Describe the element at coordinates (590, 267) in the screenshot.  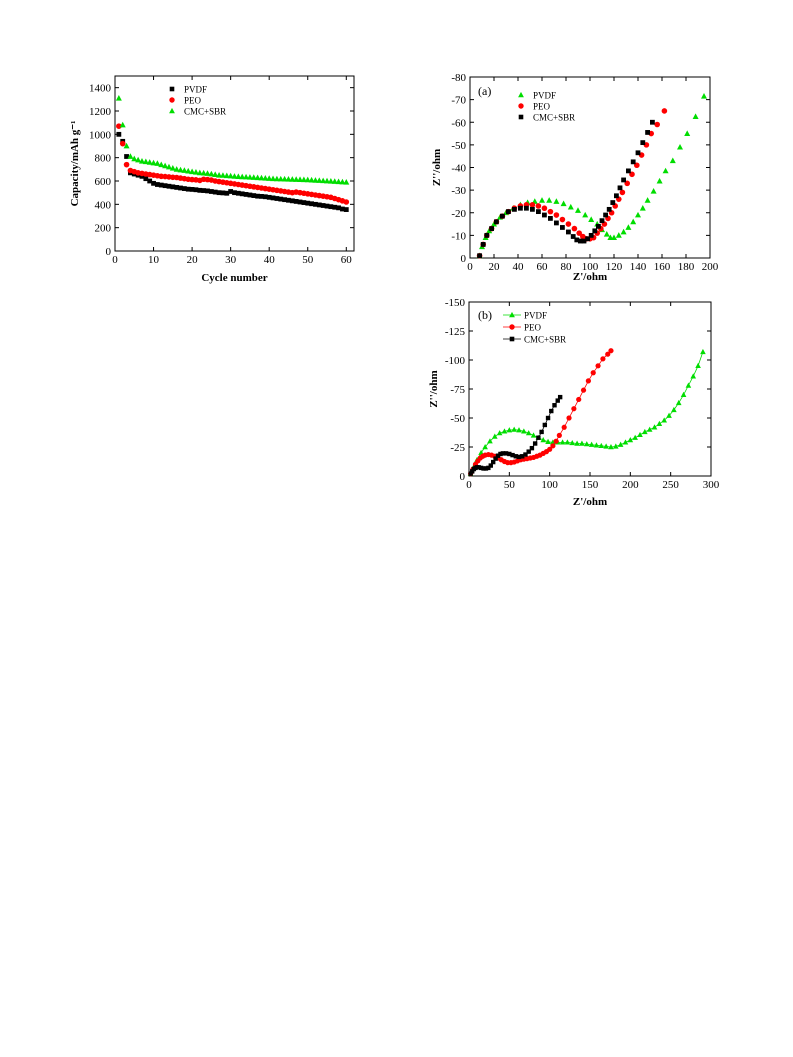
I see `x-tick-label: 100` at that location.